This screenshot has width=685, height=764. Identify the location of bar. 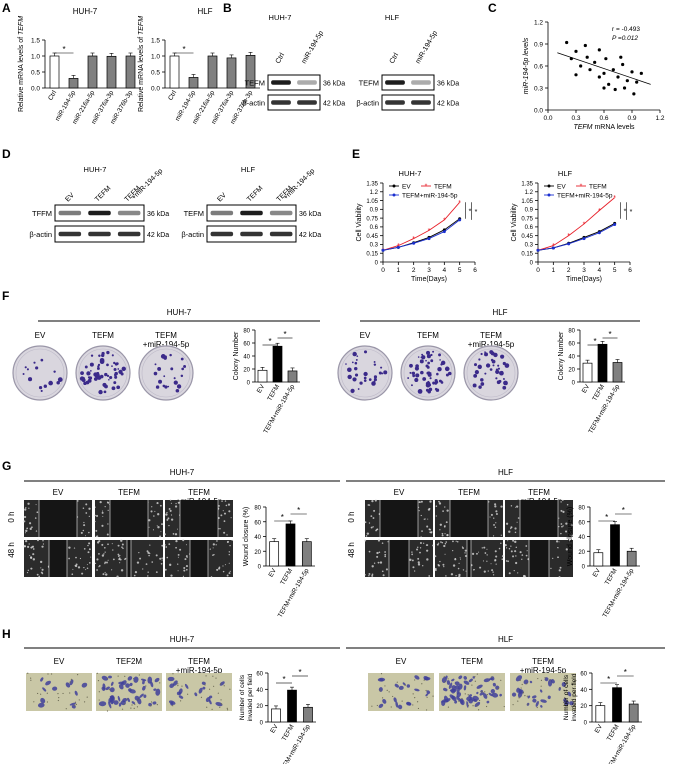
(598, 559).